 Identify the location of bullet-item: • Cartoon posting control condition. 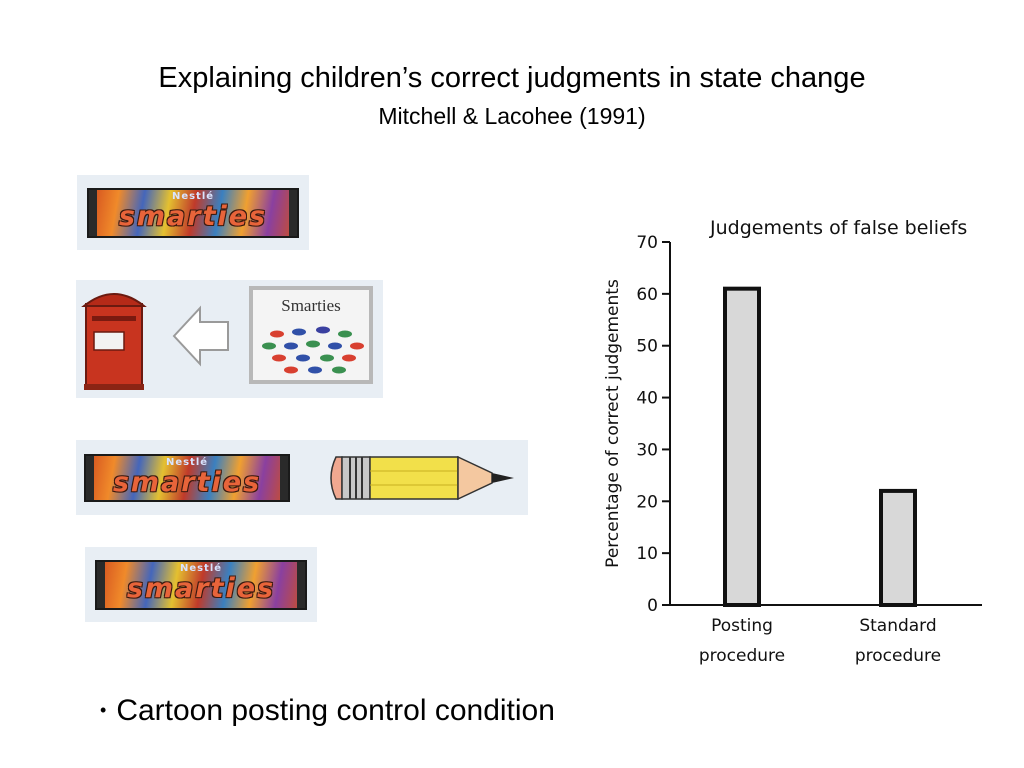
(327, 710).